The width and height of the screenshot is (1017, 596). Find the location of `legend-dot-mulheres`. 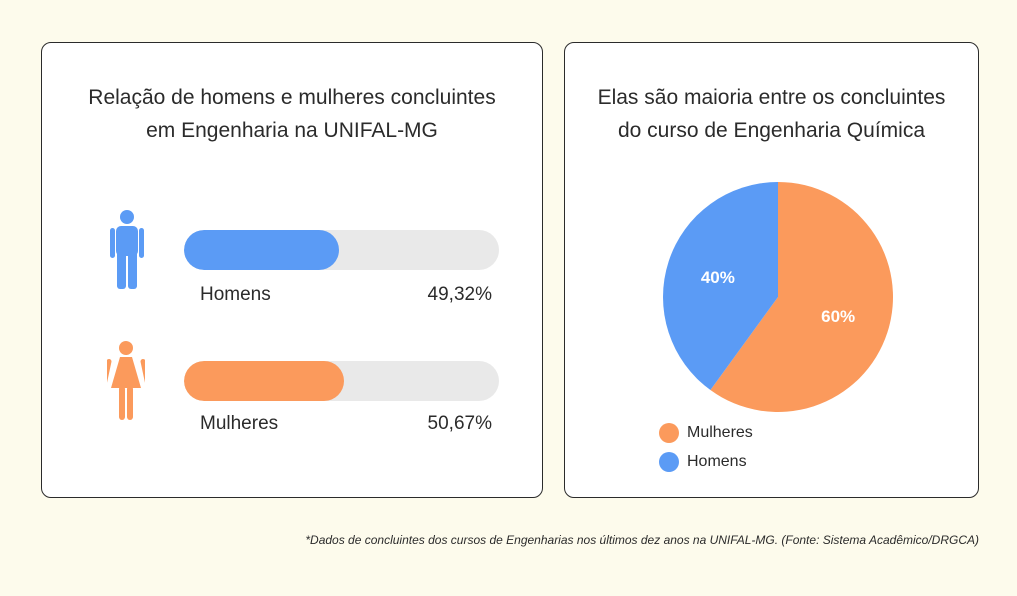

legend-dot-mulheres is located at coordinates (669, 433).